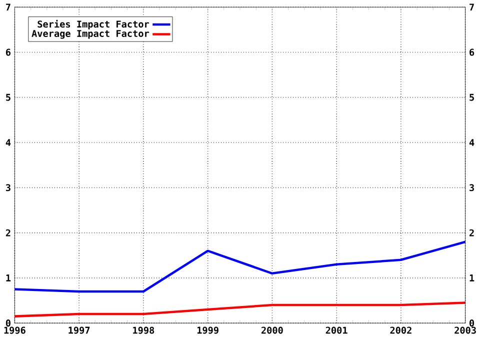  Describe the element at coordinates (8, 322) in the screenshot. I see `y-tick-label: 0` at that location.